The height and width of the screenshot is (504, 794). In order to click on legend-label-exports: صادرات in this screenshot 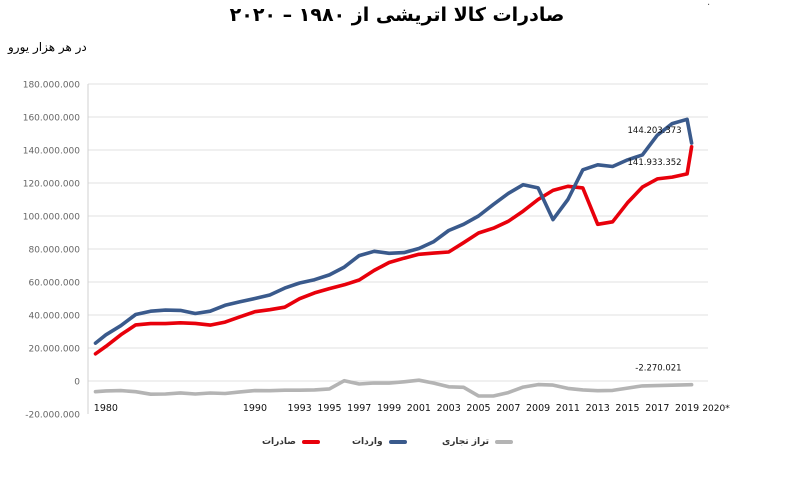, I will do `click(279, 442)`.